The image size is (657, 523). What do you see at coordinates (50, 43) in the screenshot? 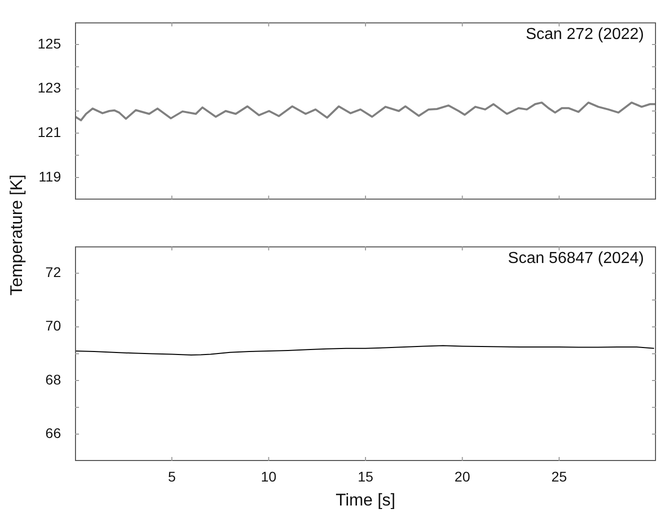
I see `y-tick-label: 125` at bounding box center [50, 43].